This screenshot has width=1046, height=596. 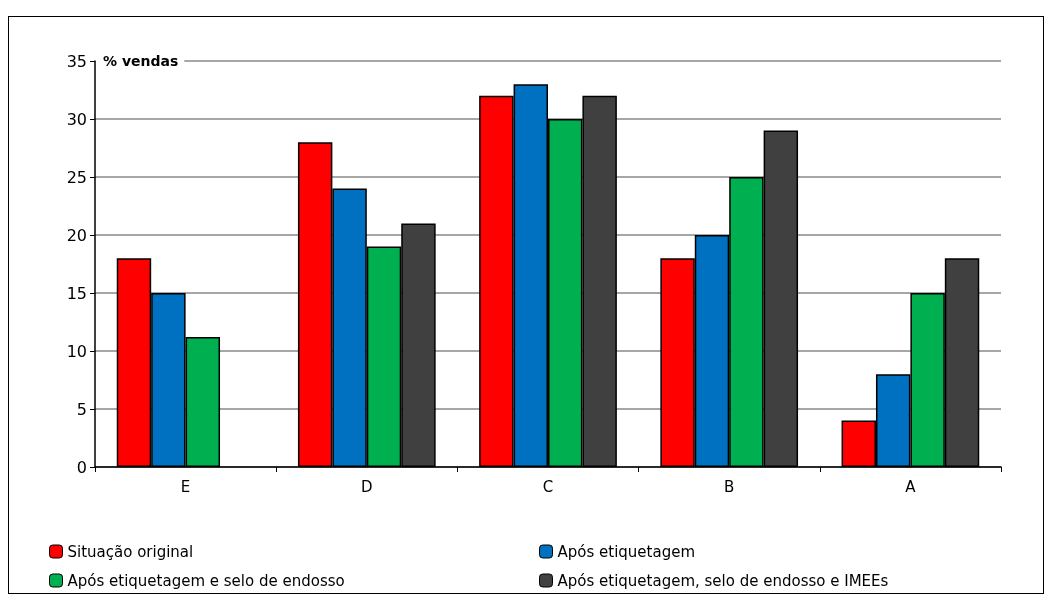 I want to click on legend-label: Situação original, so click(x=130, y=551).